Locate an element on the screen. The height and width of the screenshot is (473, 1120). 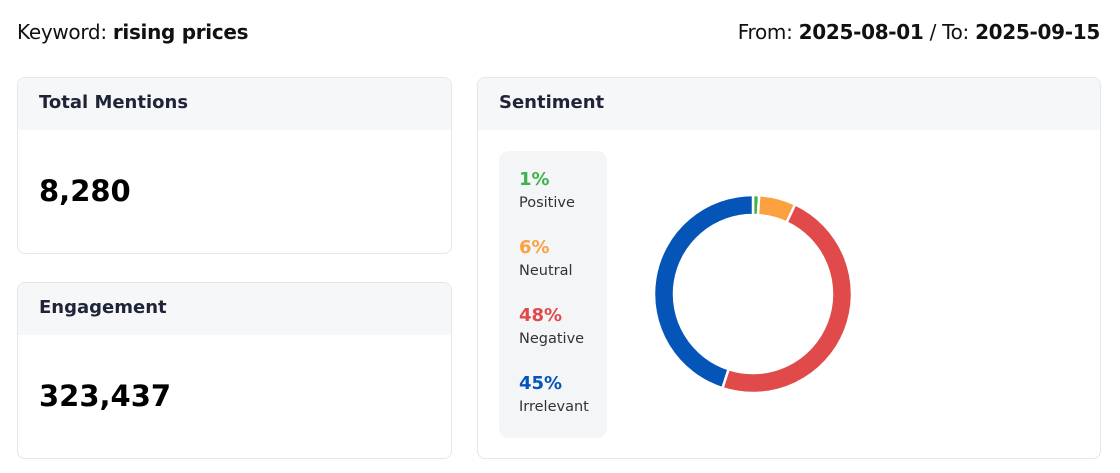
keyword-label: Keyword: is located at coordinates (62, 32).